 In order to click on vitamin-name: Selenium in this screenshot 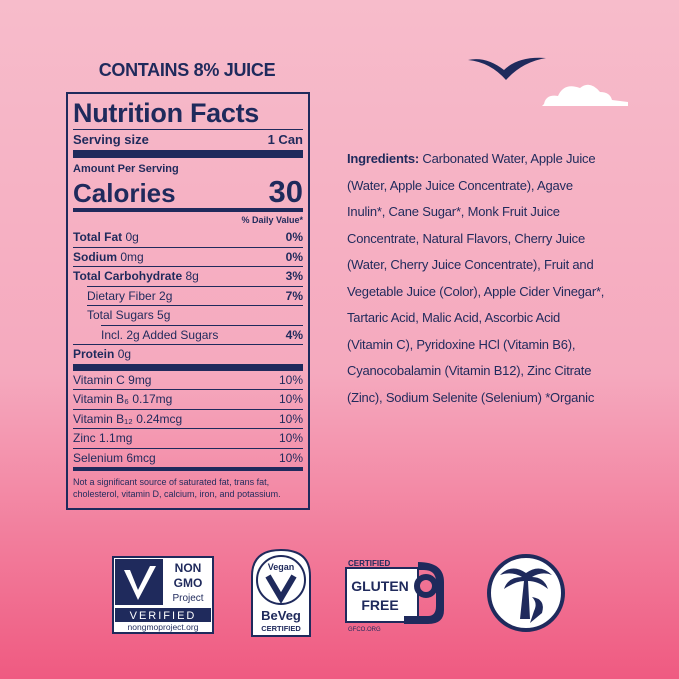, I will do `click(98, 457)`.